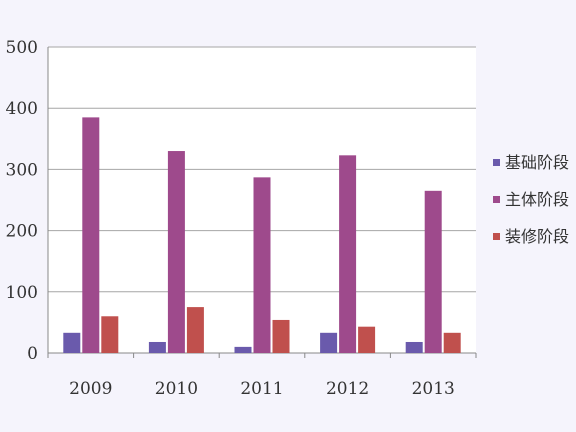  Describe the element at coordinates (537, 236) in the screenshot. I see `legend-label: 装修阶段` at that location.